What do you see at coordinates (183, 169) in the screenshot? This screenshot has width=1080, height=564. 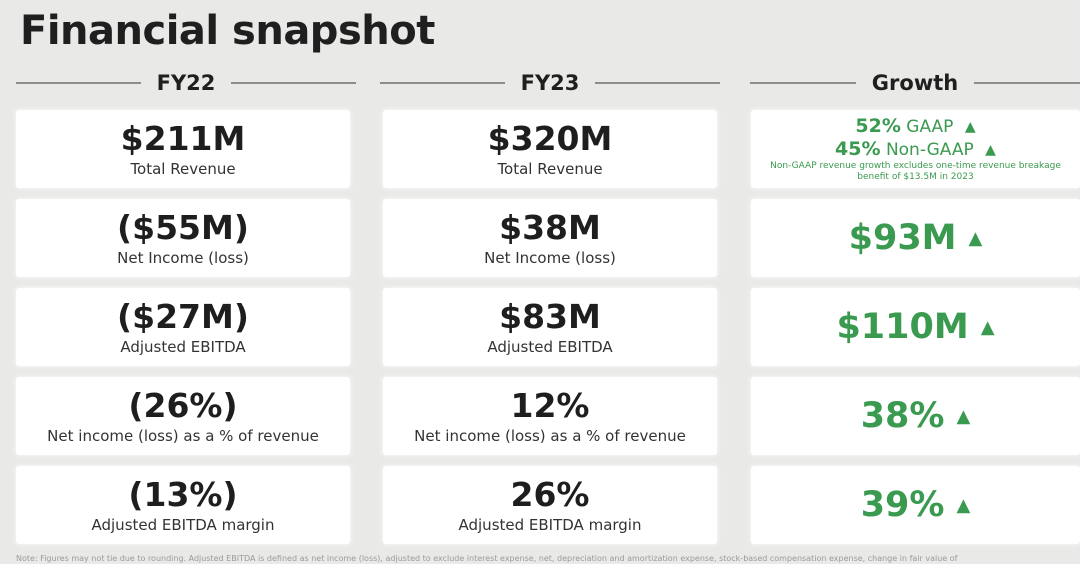 I see `fy22-revenue-label: Total Revenue` at bounding box center [183, 169].